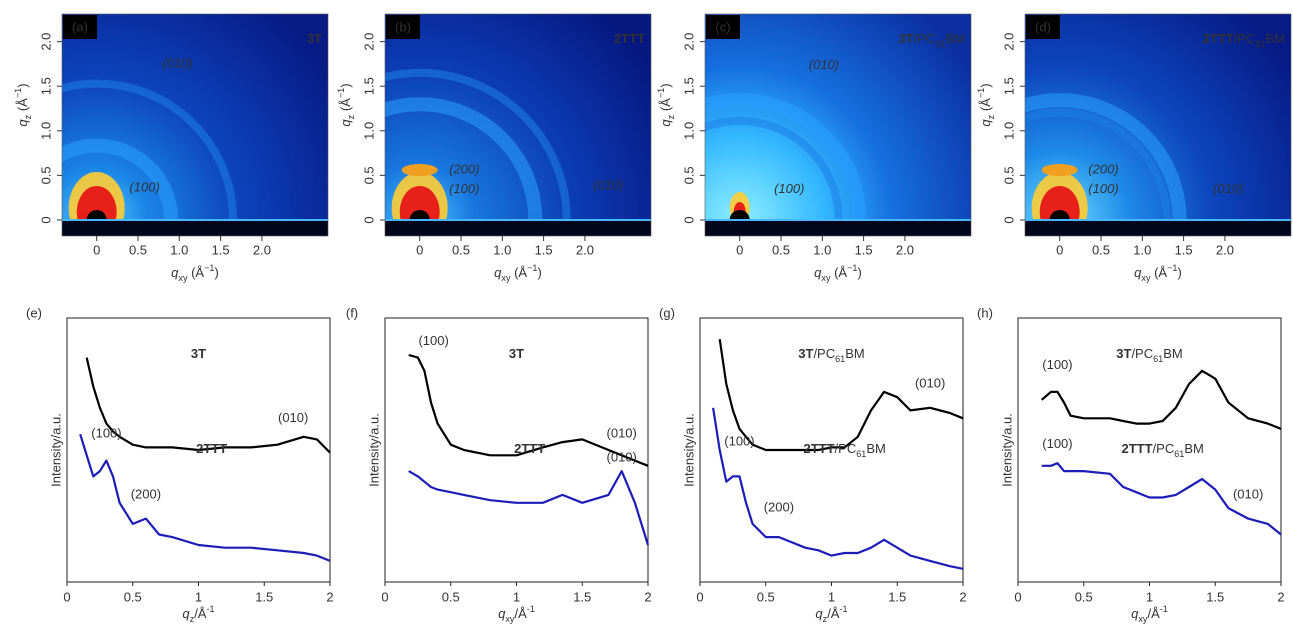 This screenshot has width=1293, height=626. Describe the element at coordinates (831, 614) in the screenshot. I see `x-axis-label: qz/Å-1` at that location.